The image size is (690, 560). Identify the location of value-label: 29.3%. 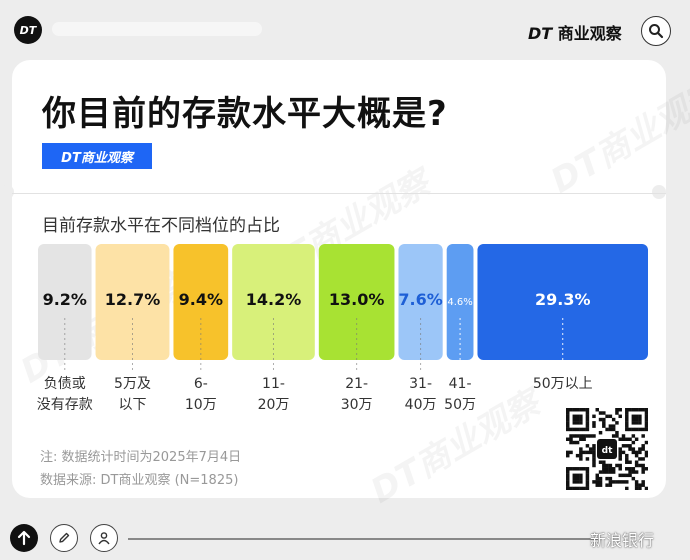
(563, 299).